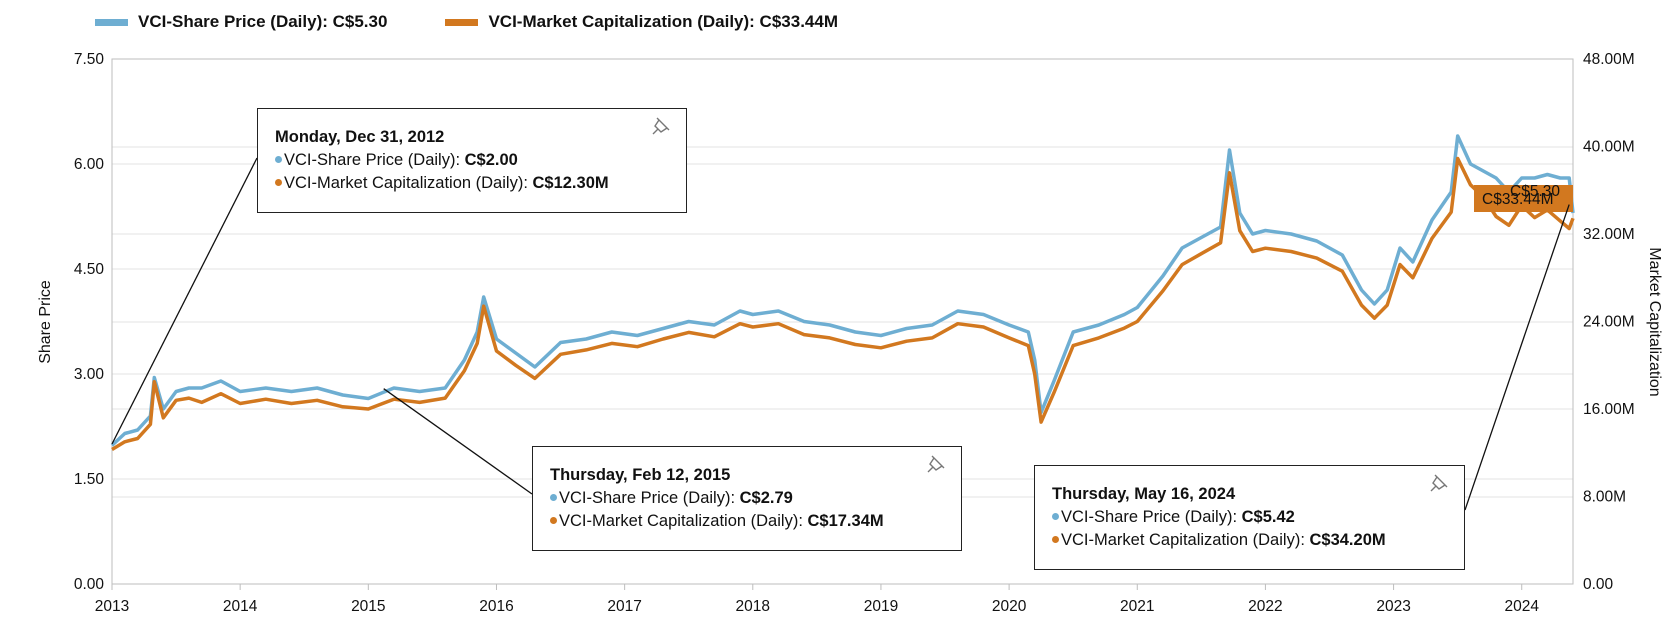 The image size is (1678, 618). What do you see at coordinates (1137, 606) in the screenshot?
I see `x-tick-label: 2021` at bounding box center [1137, 606].